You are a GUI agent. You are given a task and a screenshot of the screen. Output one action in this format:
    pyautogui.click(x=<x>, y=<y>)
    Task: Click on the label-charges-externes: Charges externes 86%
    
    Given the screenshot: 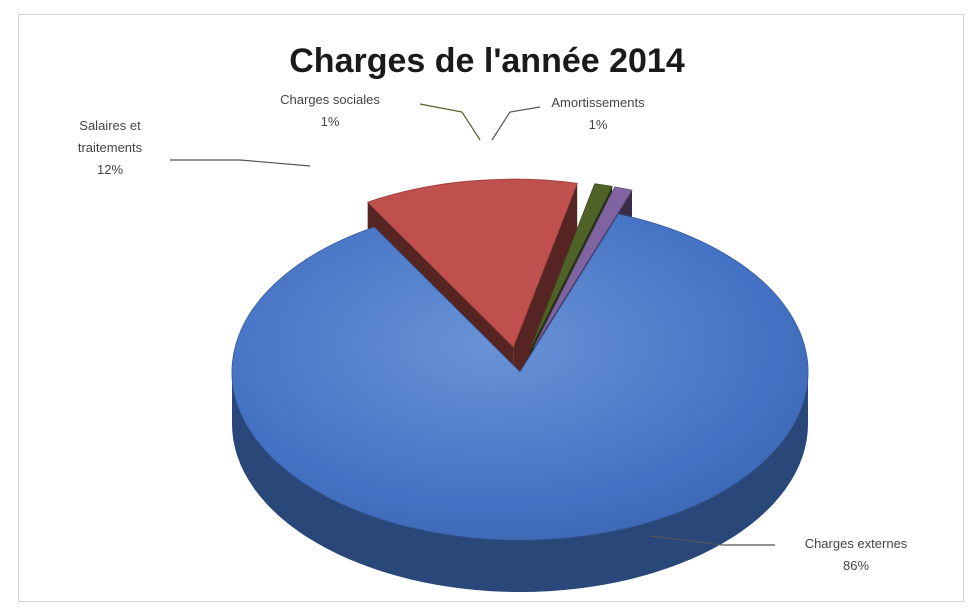 What is the action you would take?
    pyautogui.click(x=856, y=554)
    